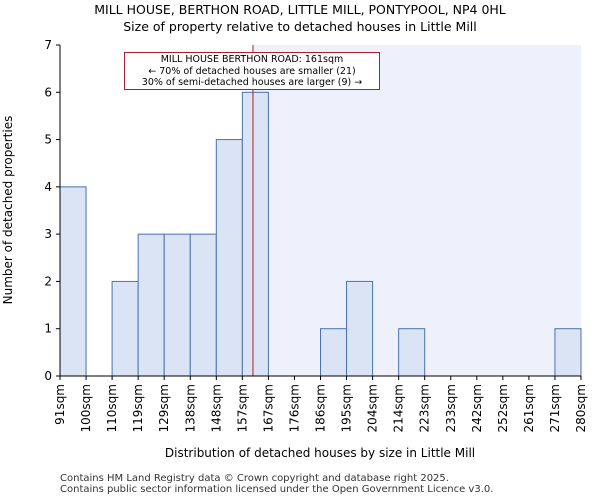  What do you see at coordinates (321, 408) in the screenshot?
I see `x-tick-label: 186sqm` at bounding box center [321, 408].